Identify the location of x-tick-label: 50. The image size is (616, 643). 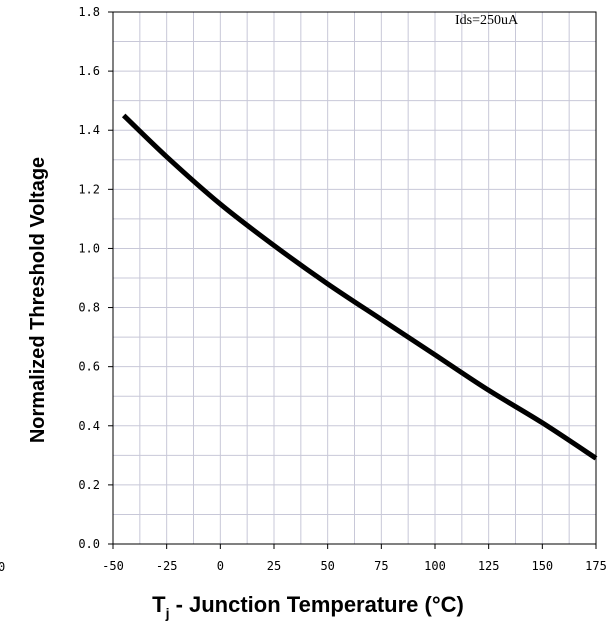
(327, 566).